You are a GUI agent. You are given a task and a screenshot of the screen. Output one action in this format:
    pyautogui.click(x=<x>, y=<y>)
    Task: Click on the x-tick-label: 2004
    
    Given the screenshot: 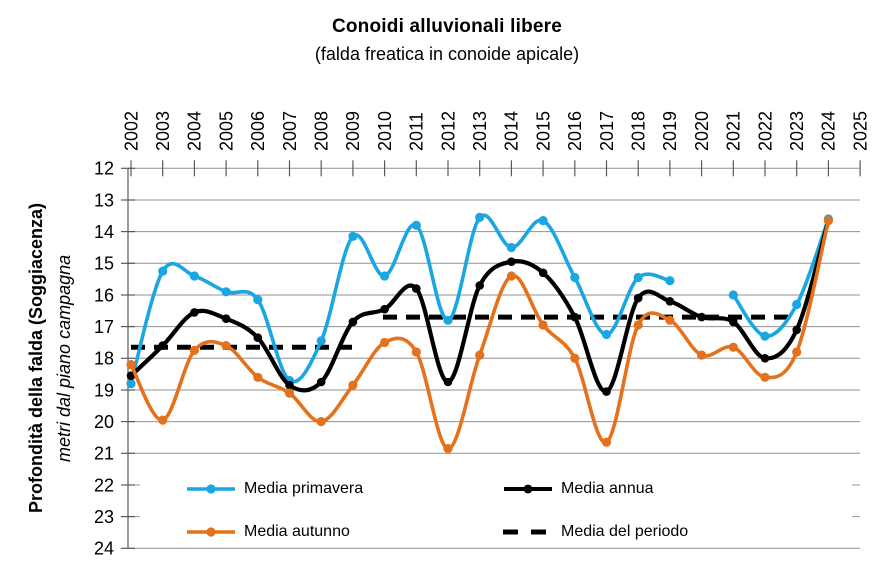 What is the action you would take?
    pyautogui.click(x=195, y=131)
    